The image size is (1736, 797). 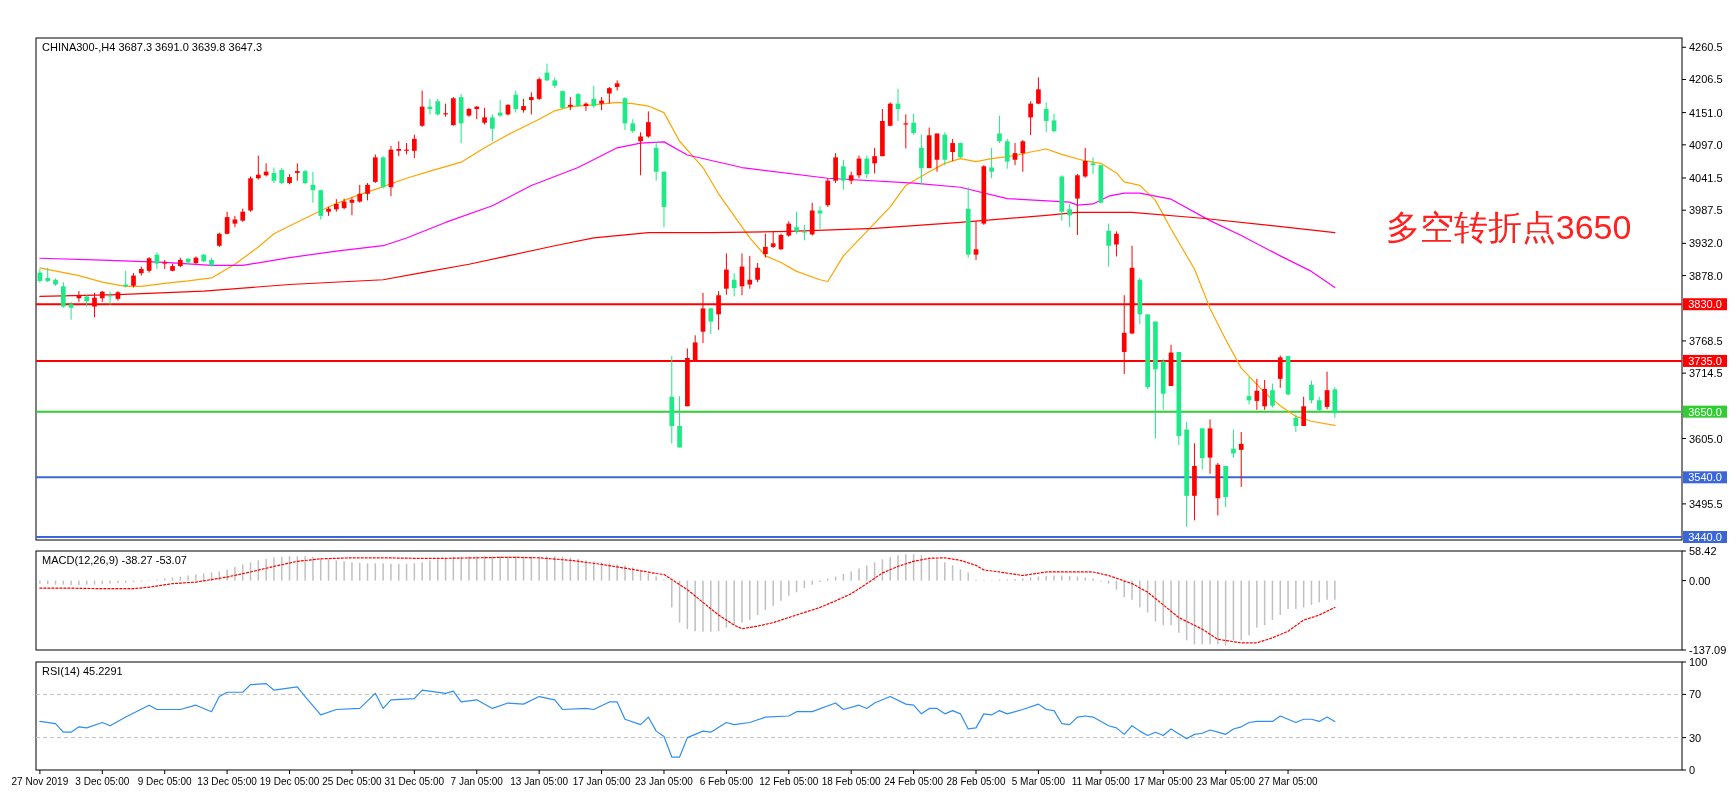 I want to click on x-tick-label: 28 Feb 05:00, so click(x=976, y=781).